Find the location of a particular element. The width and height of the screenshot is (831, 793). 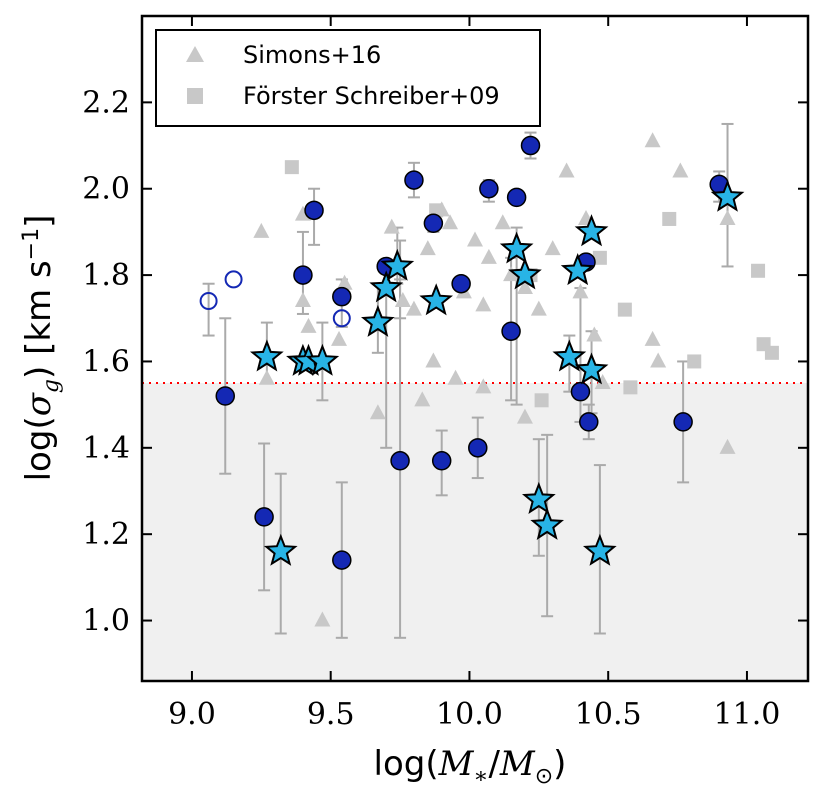

x-tick-label: 10.5 is located at coordinates (608, 714).